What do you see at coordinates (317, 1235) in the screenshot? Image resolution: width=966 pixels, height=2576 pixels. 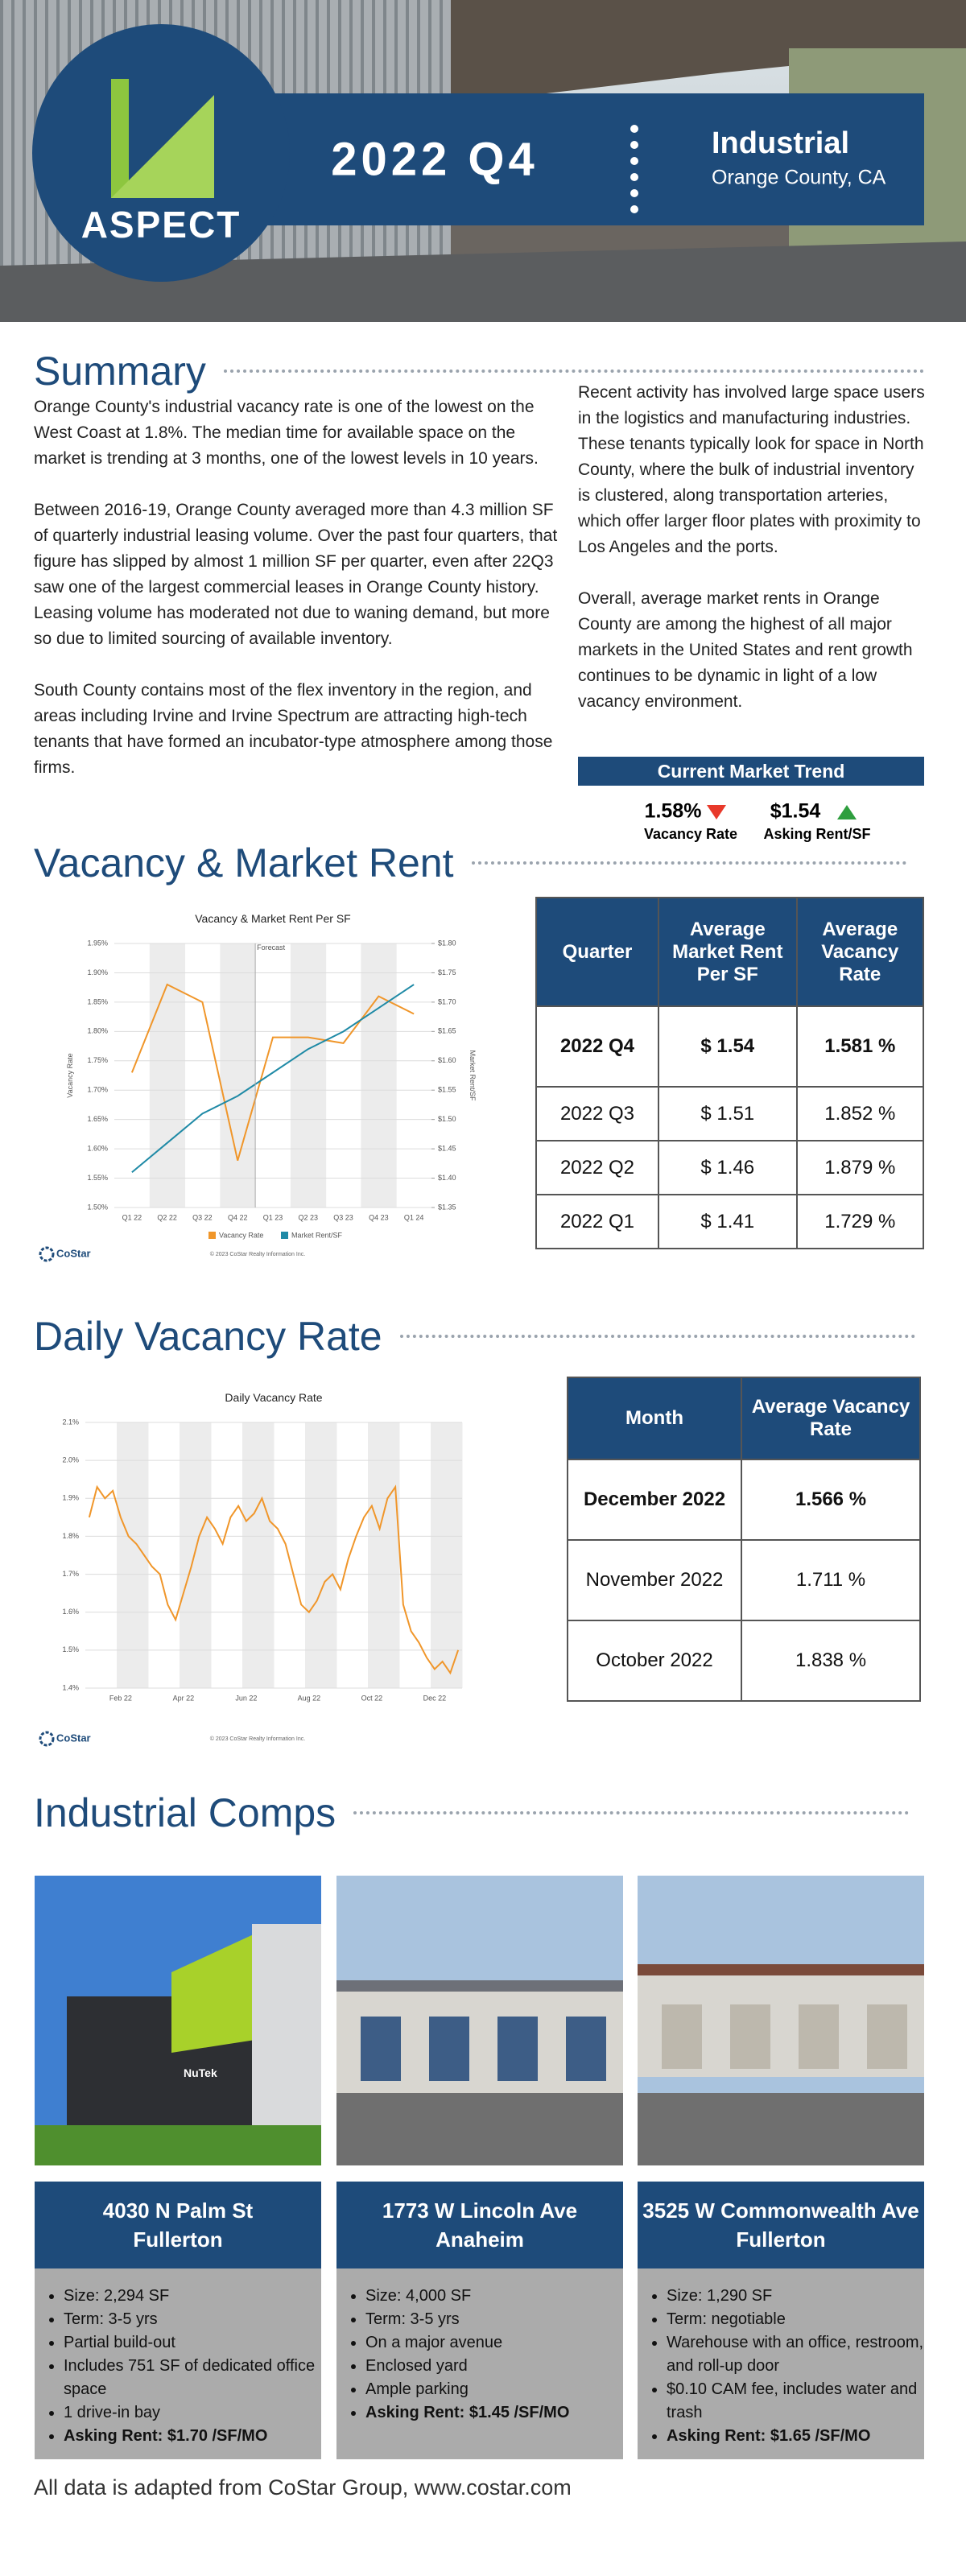 I see `legend-label: Market Rent/SF` at bounding box center [317, 1235].